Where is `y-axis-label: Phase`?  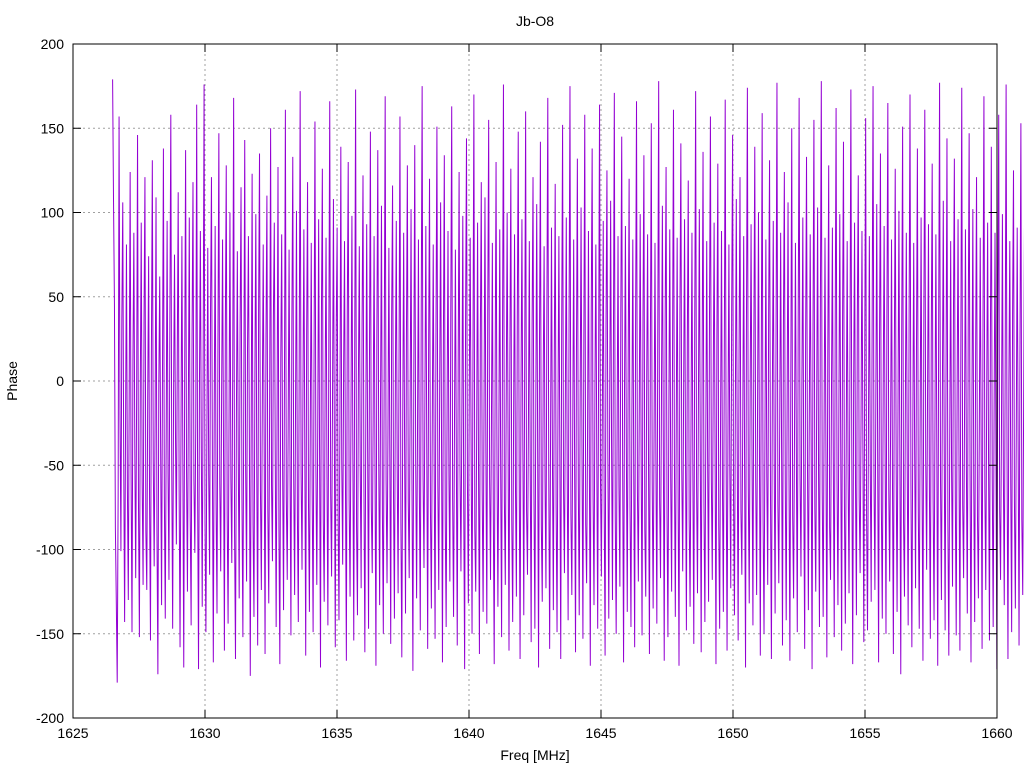
y-axis-label: Phase is located at coordinates (12, 381).